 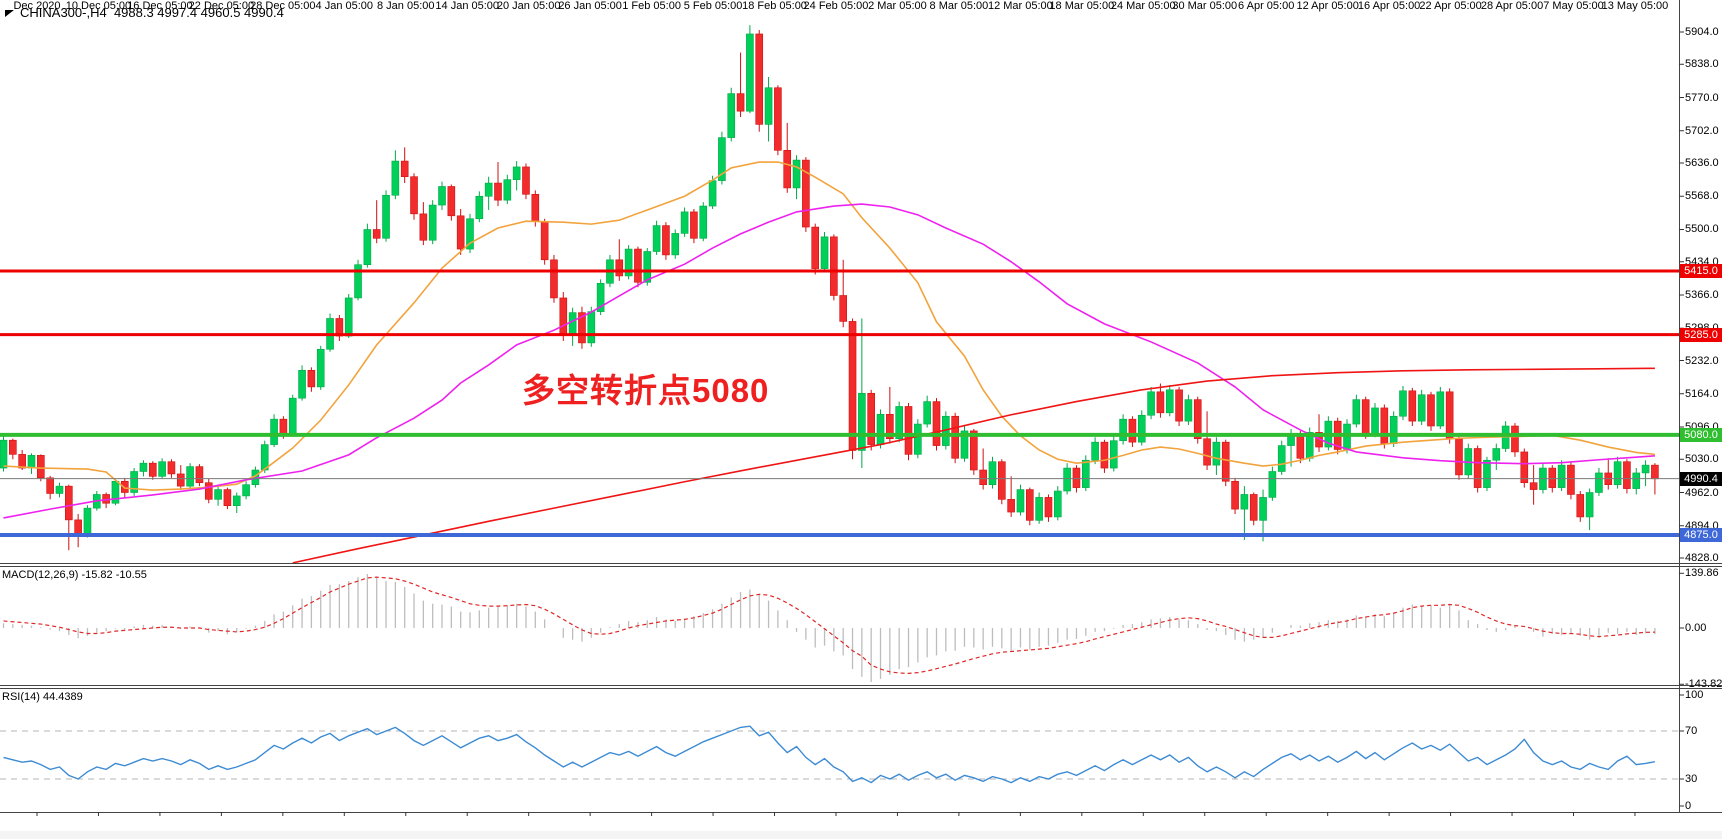 What do you see at coordinates (1701, 478) in the screenshot?
I see `current-price-badge: 4990.4` at bounding box center [1701, 478].